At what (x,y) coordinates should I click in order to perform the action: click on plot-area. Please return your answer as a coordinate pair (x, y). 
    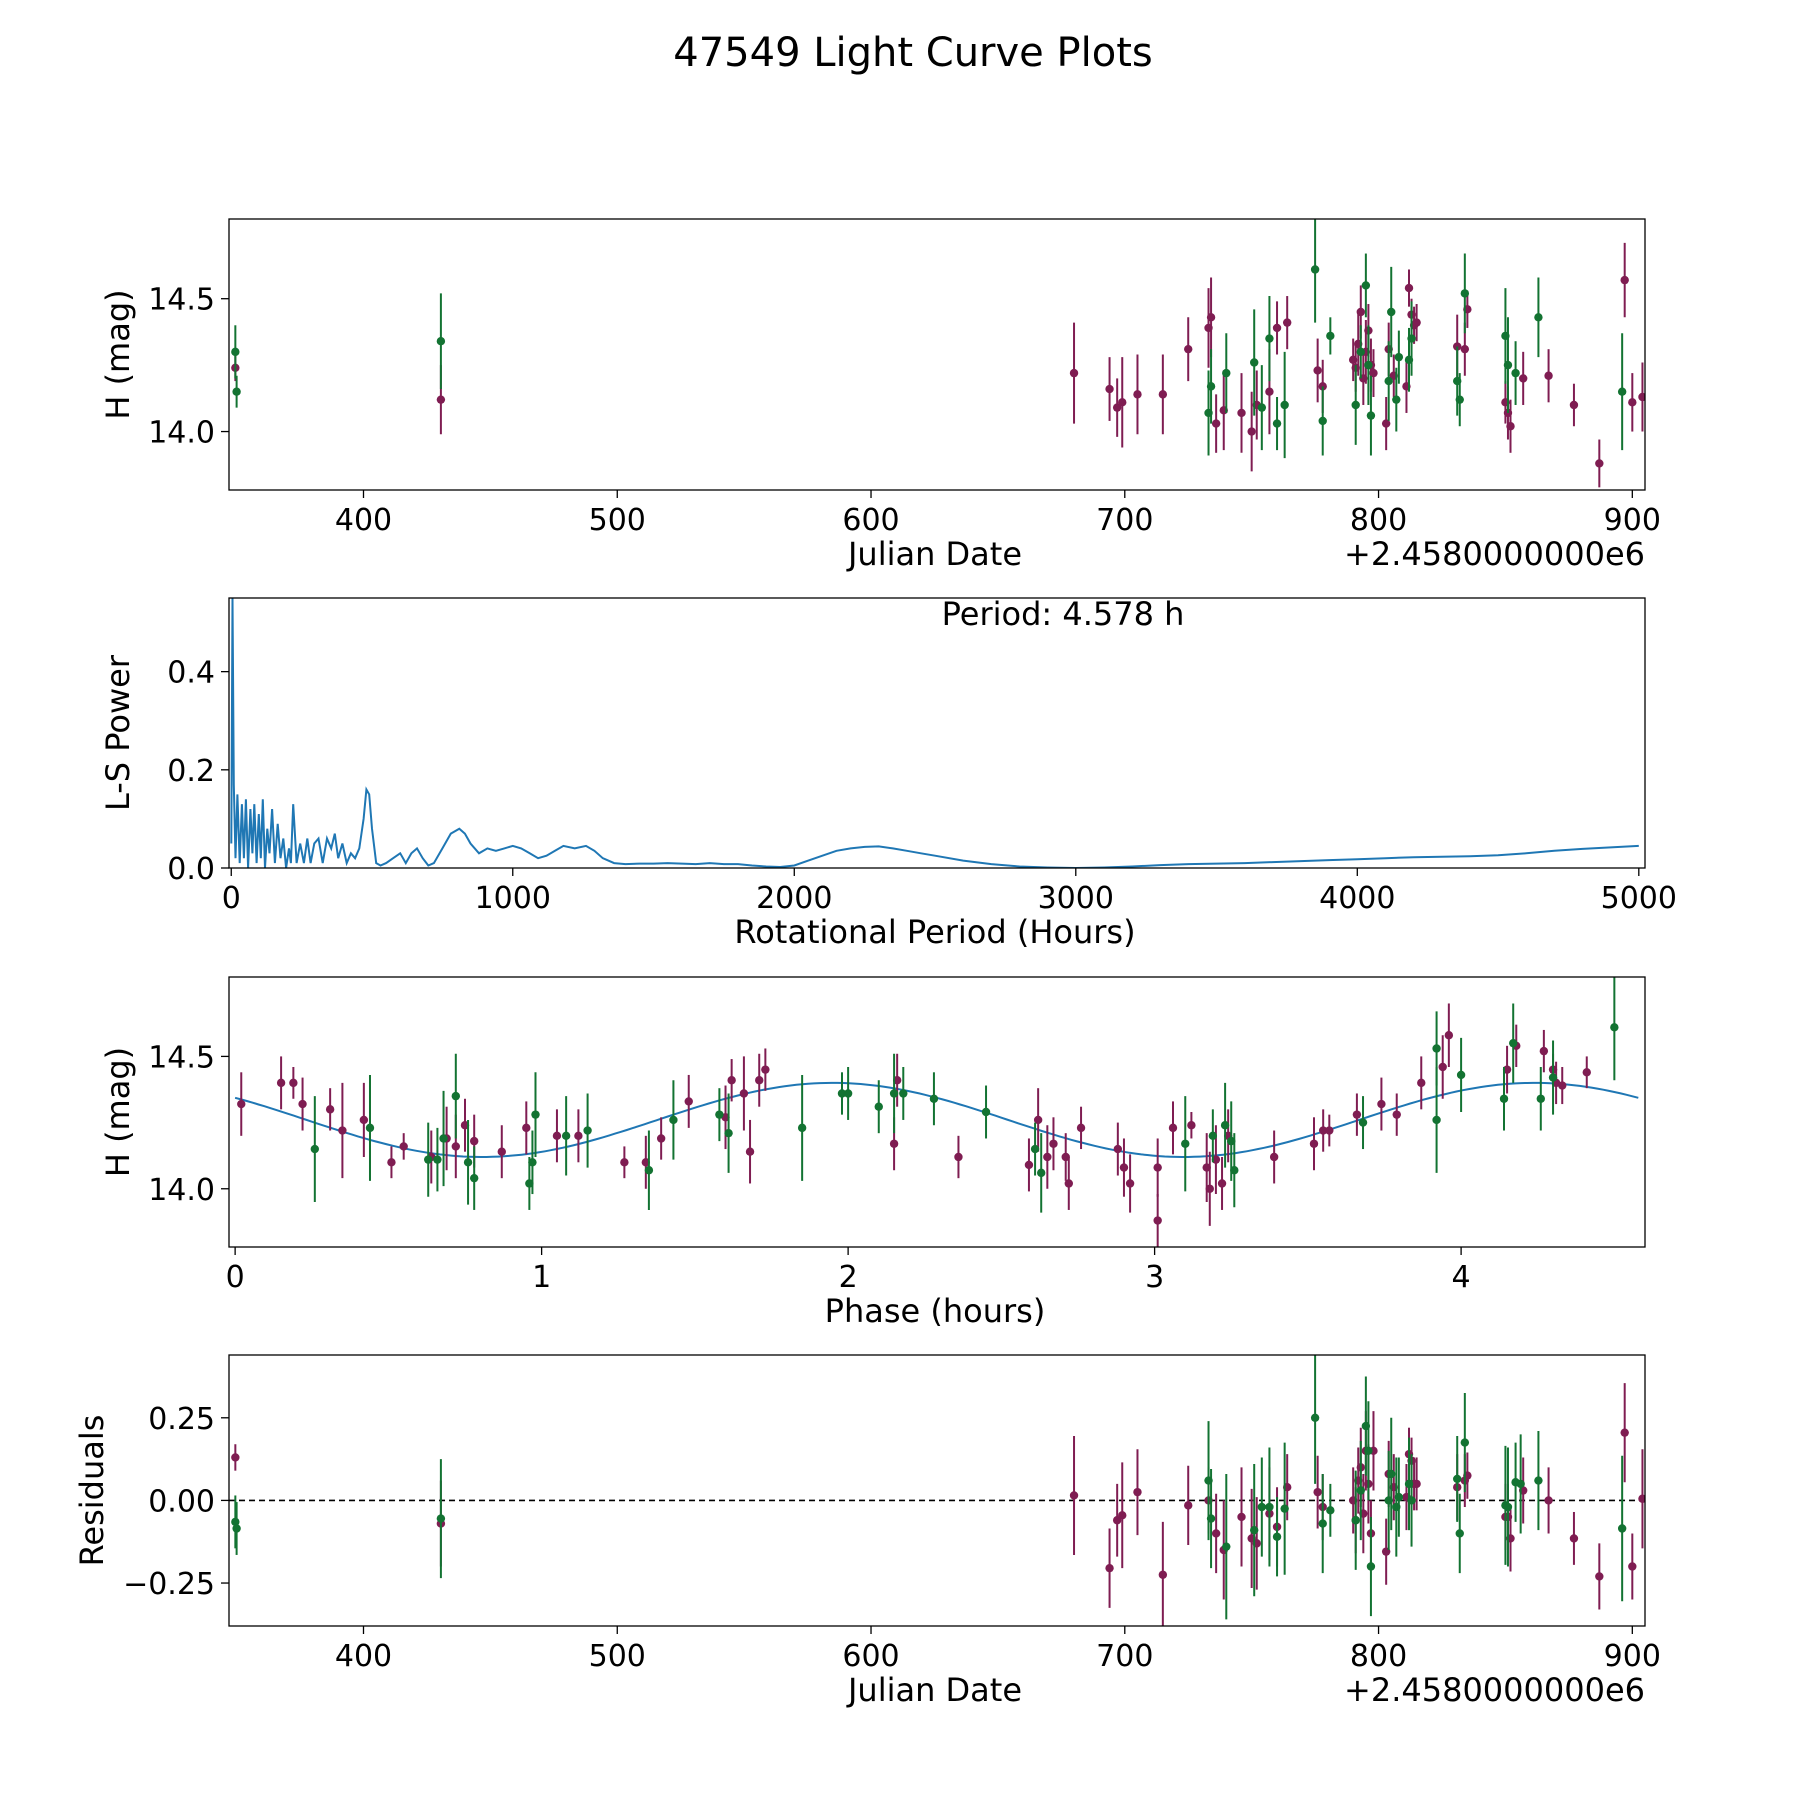
    Looking at the image, I should click on (938, 353).